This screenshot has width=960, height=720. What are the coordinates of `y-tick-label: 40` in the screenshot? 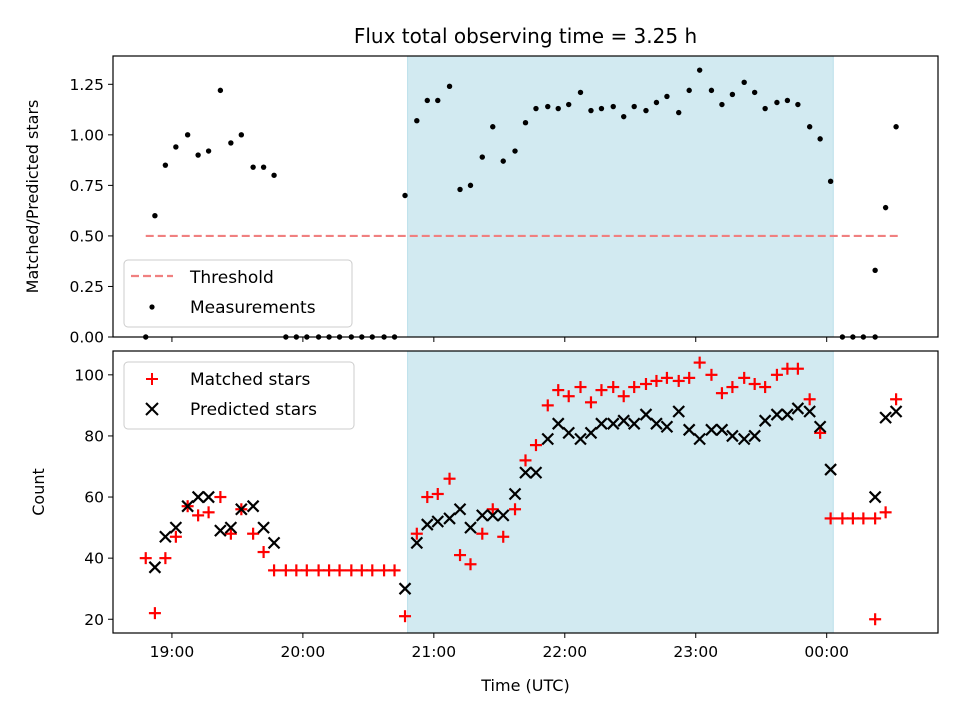 It's located at (94, 559).